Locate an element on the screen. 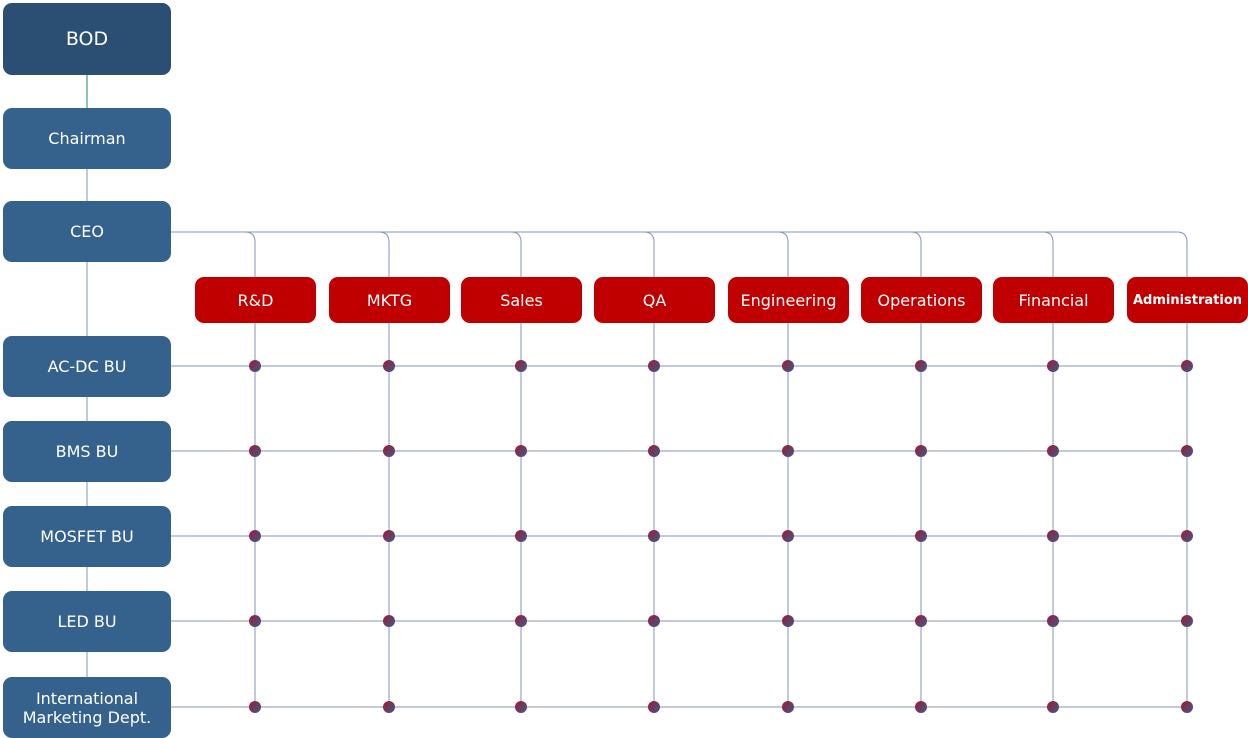 This screenshot has height=738, width=1248. bu-label: International Marketing Dept. is located at coordinates (87, 707).